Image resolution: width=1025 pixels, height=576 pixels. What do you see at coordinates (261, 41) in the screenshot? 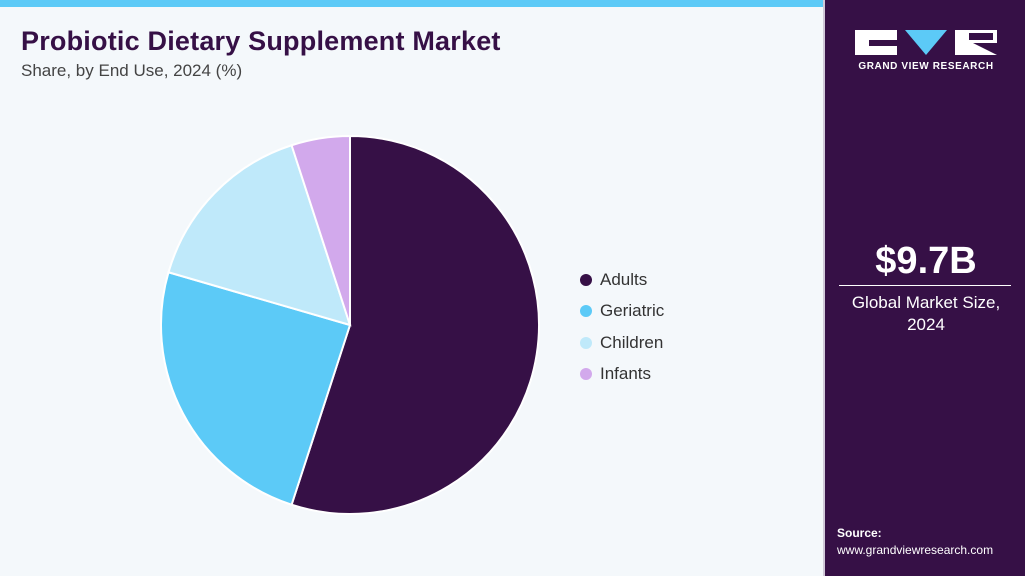
I see `chart-title: Probiotic Dietary Supplement Market` at bounding box center [261, 41].